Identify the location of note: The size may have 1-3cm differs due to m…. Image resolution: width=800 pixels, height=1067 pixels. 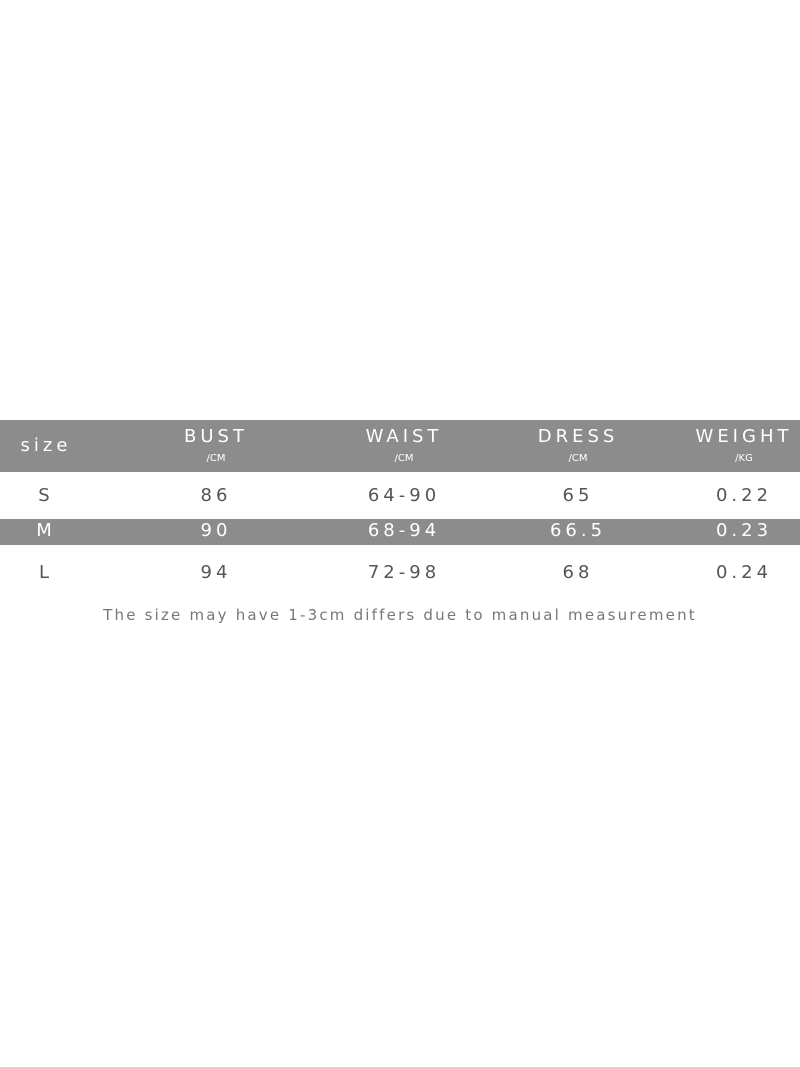
(400, 615).